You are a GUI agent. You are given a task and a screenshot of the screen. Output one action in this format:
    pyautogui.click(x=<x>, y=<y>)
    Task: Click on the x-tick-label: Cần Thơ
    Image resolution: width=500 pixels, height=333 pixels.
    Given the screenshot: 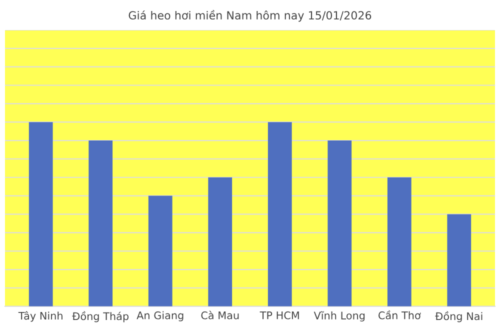 What is the action you would take?
    pyautogui.click(x=399, y=315)
    